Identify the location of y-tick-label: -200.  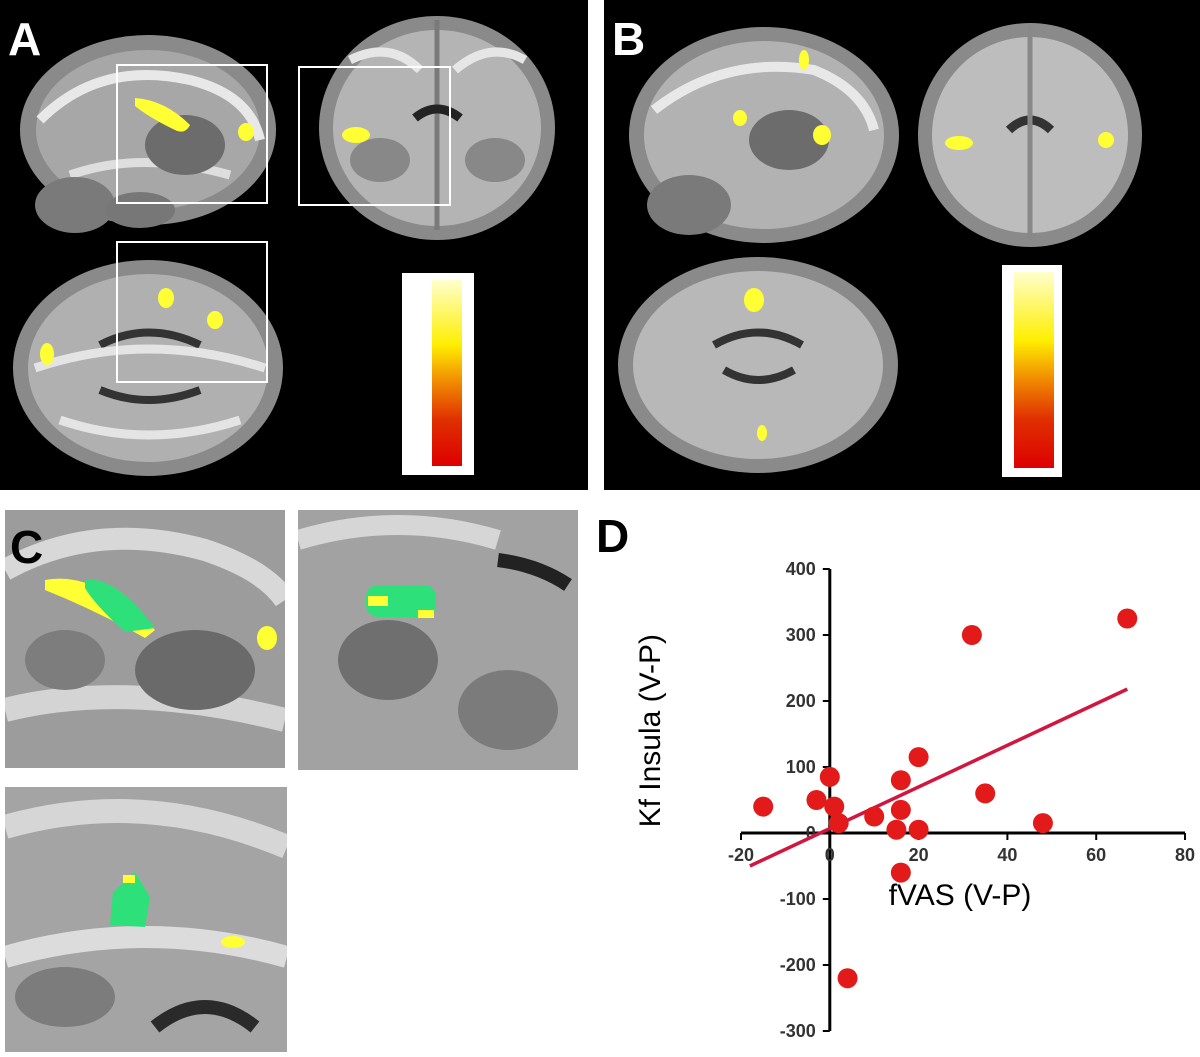
(798, 965).